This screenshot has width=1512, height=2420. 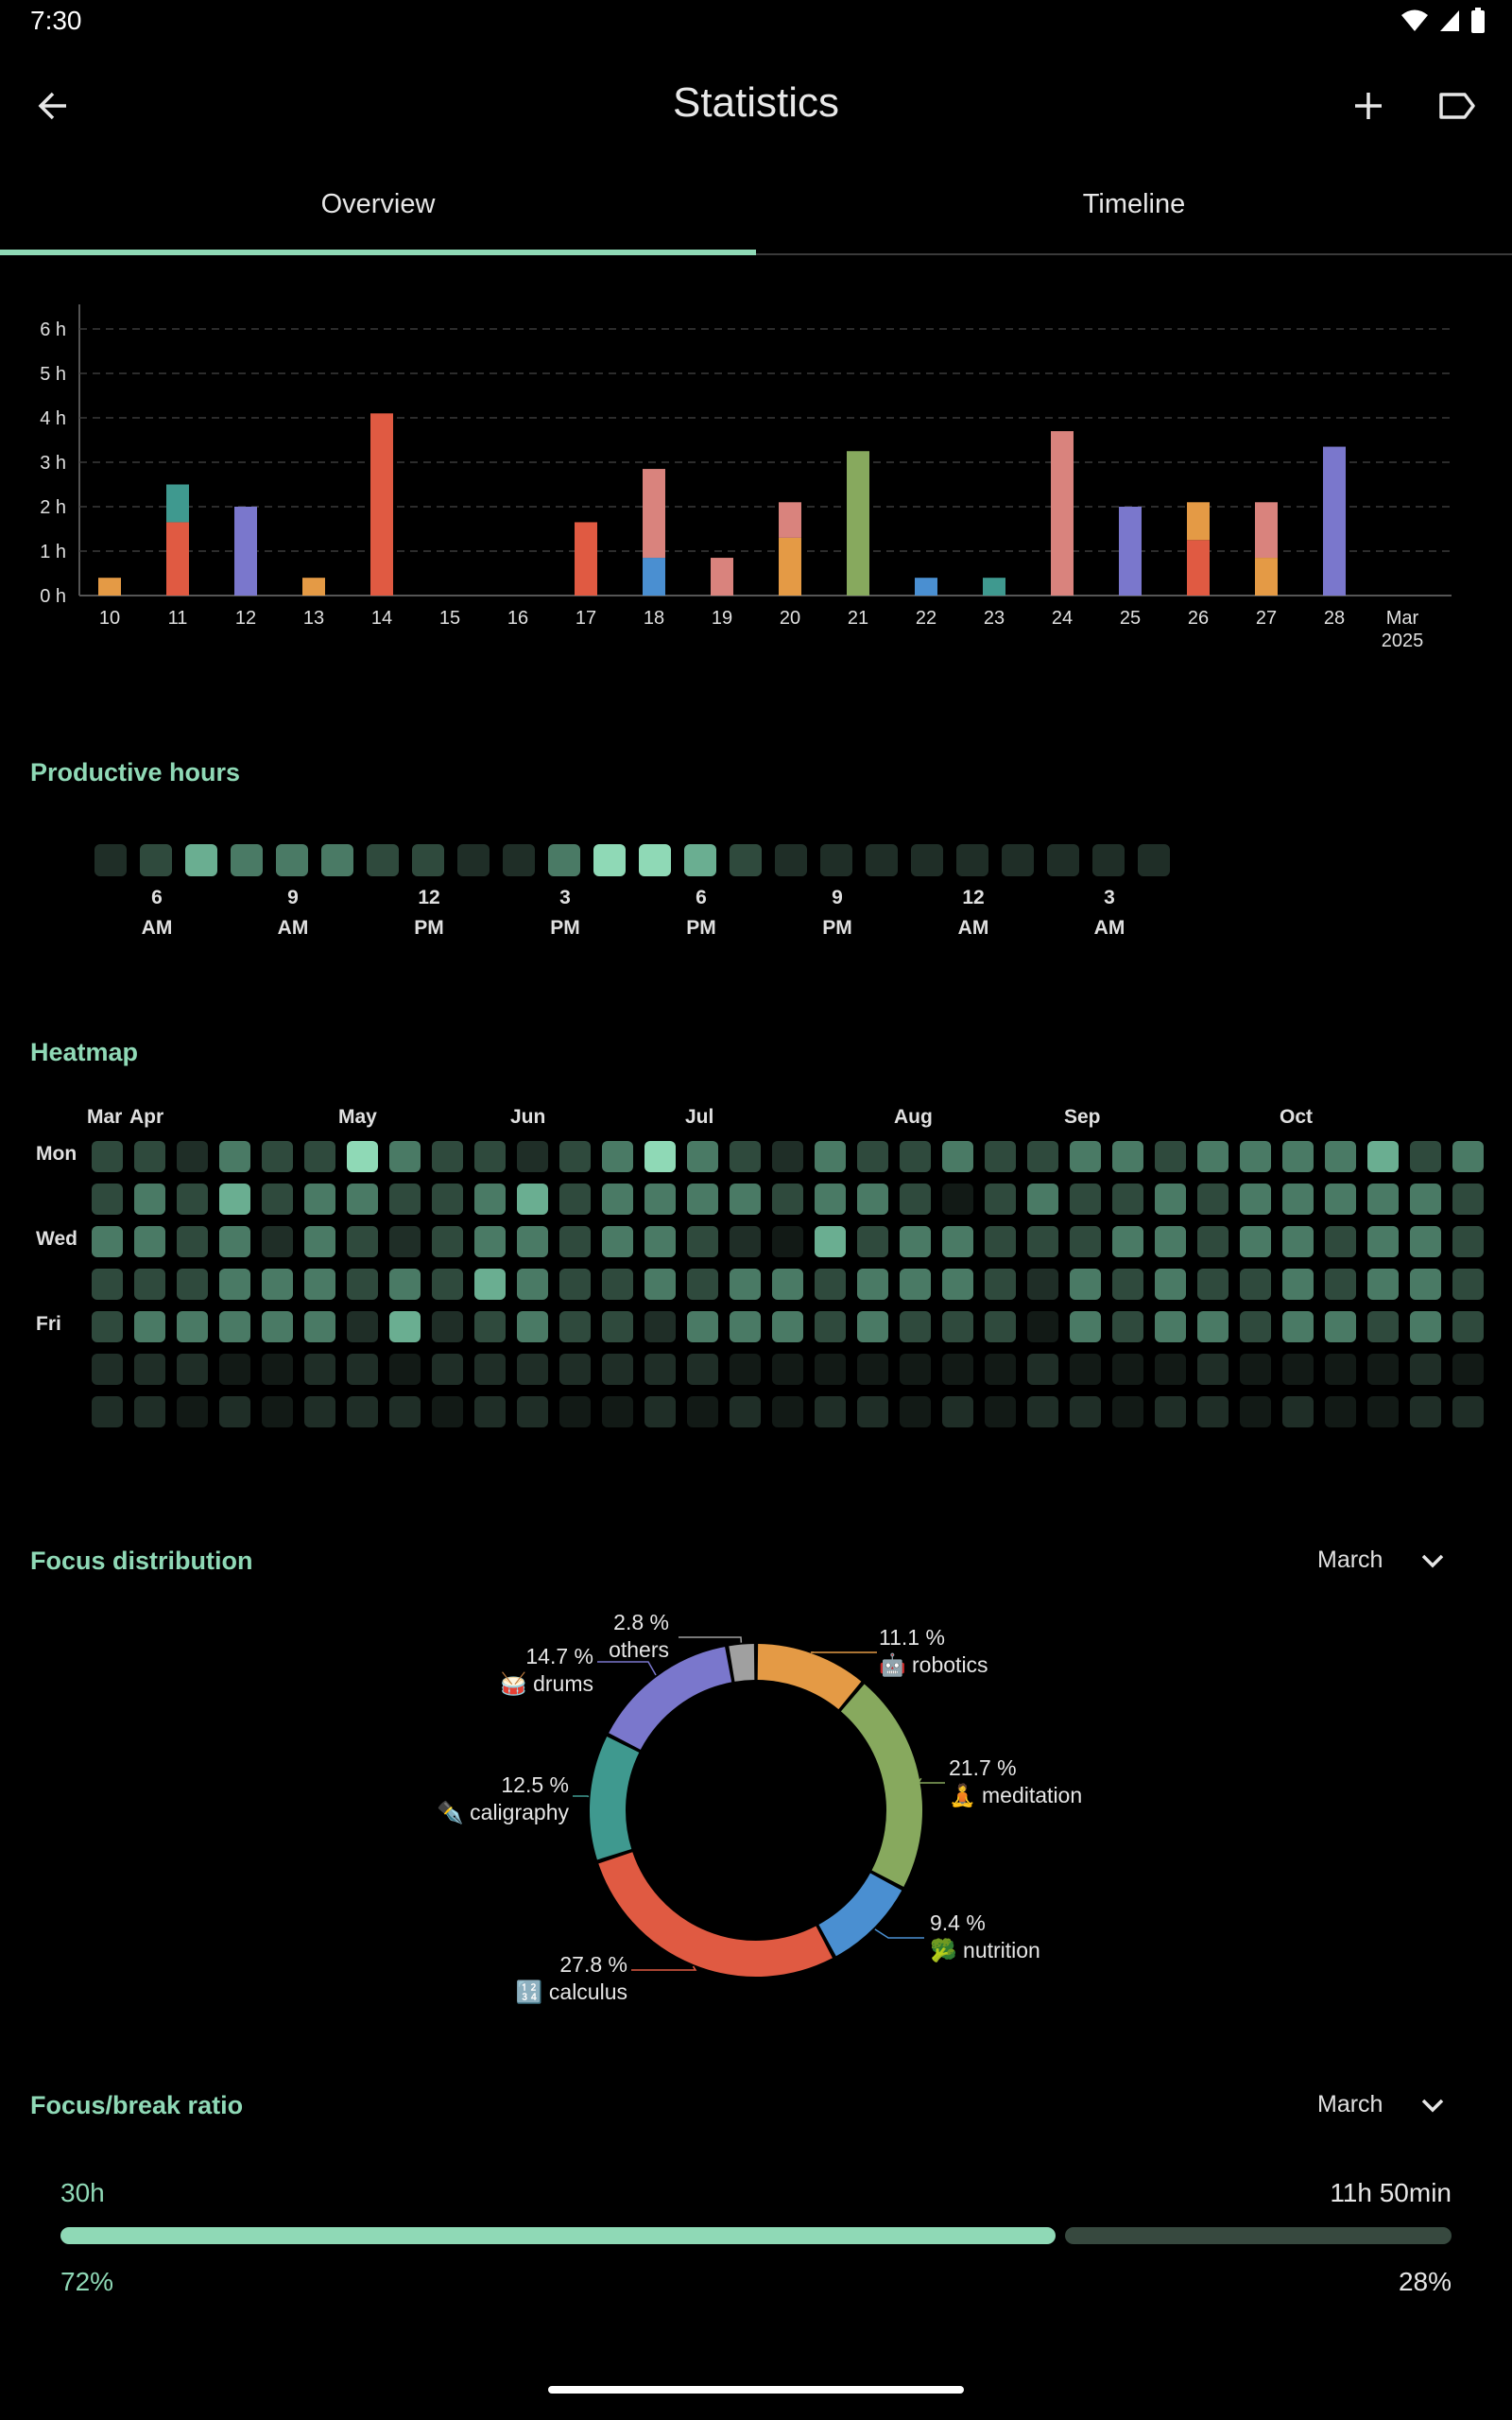 I want to click on tab-timeline: Timeline, so click(x=1134, y=204).